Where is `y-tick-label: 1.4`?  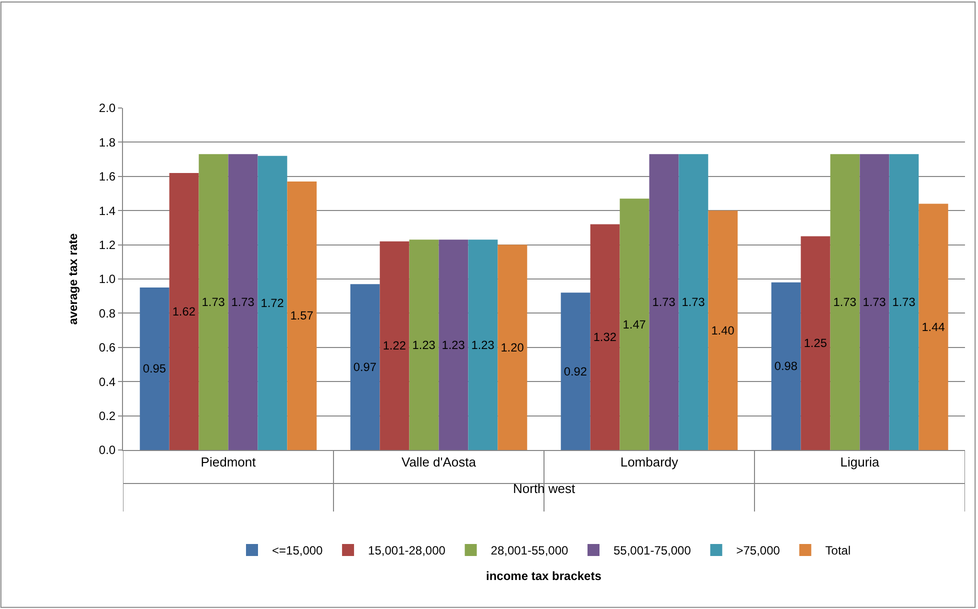 y-tick-label: 1.4 is located at coordinates (107, 211).